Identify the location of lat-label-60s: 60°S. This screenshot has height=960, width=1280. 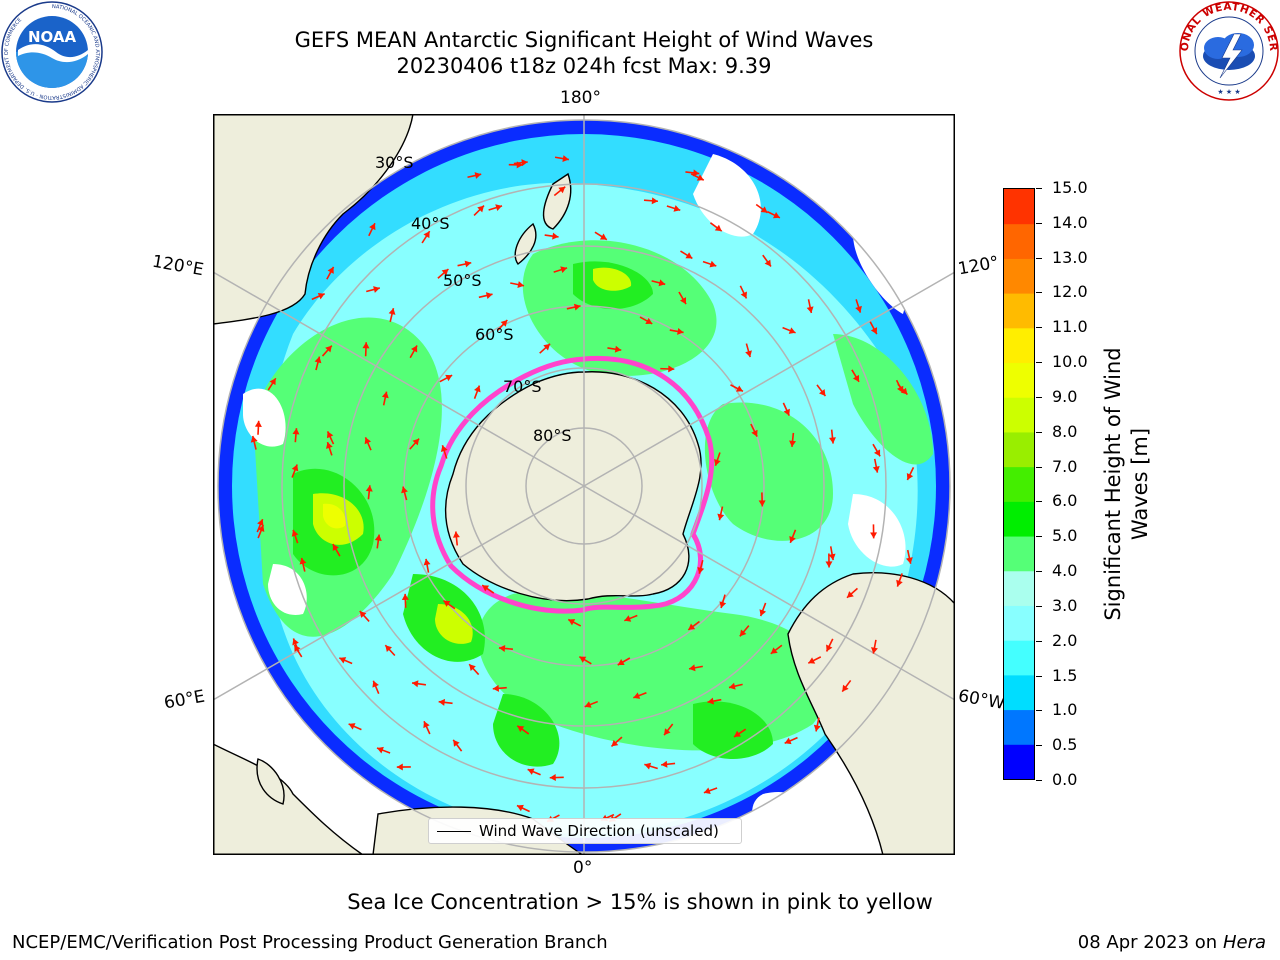
(494, 334).